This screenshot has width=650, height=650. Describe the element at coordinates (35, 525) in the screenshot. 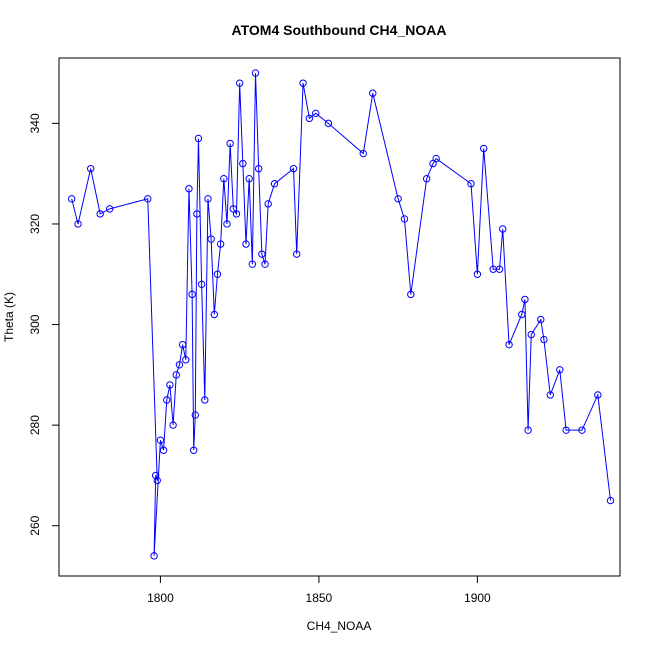

I see `y-tick-label: 260` at that location.